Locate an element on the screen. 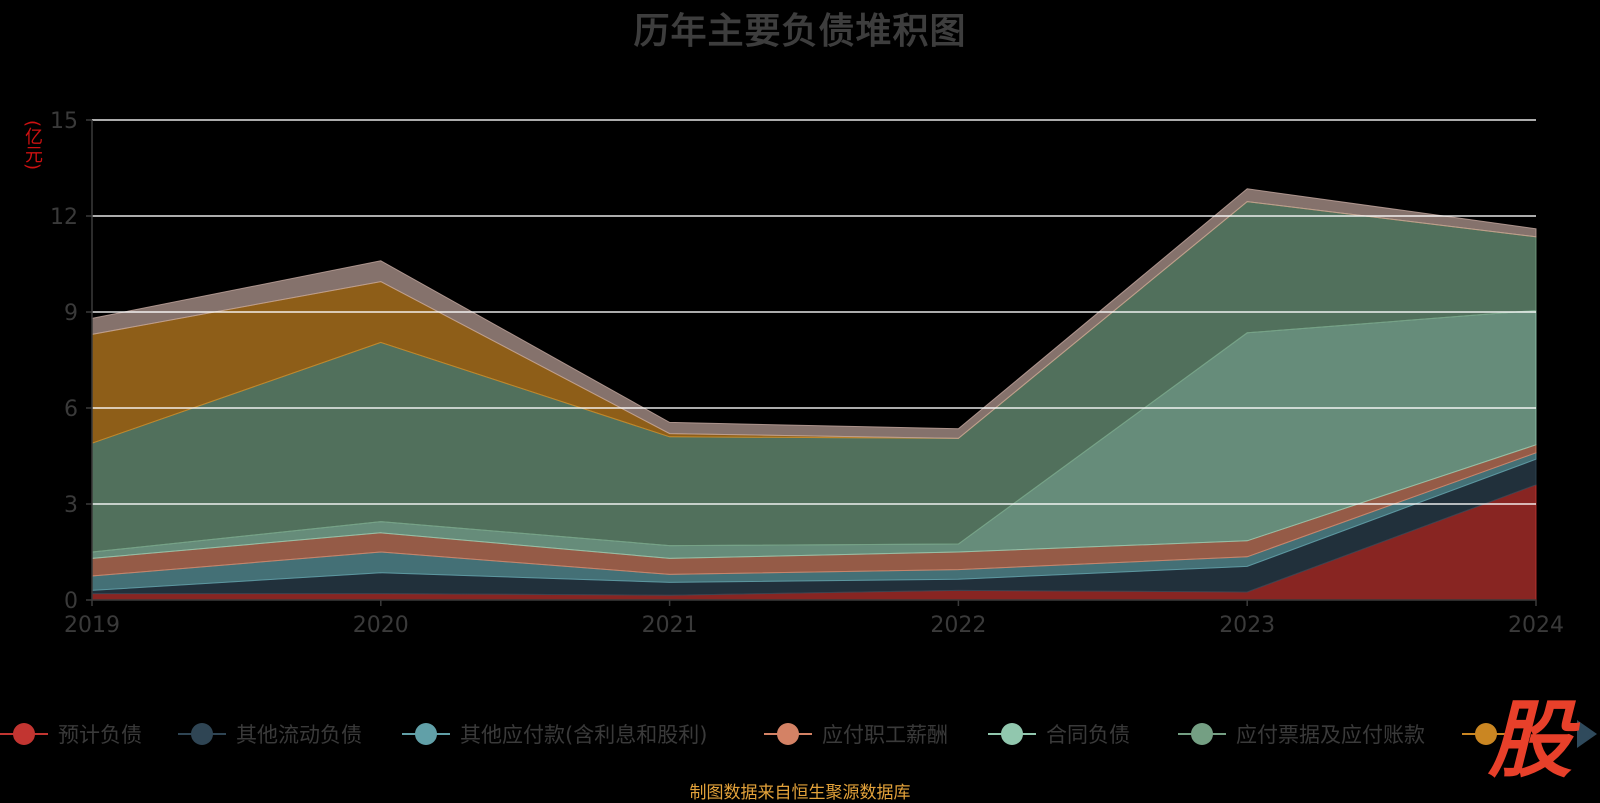 Image resolution: width=1600 pixels, height=803 pixels. legend-item-1: 其他流动负债 is located at coordinates (270, 734).